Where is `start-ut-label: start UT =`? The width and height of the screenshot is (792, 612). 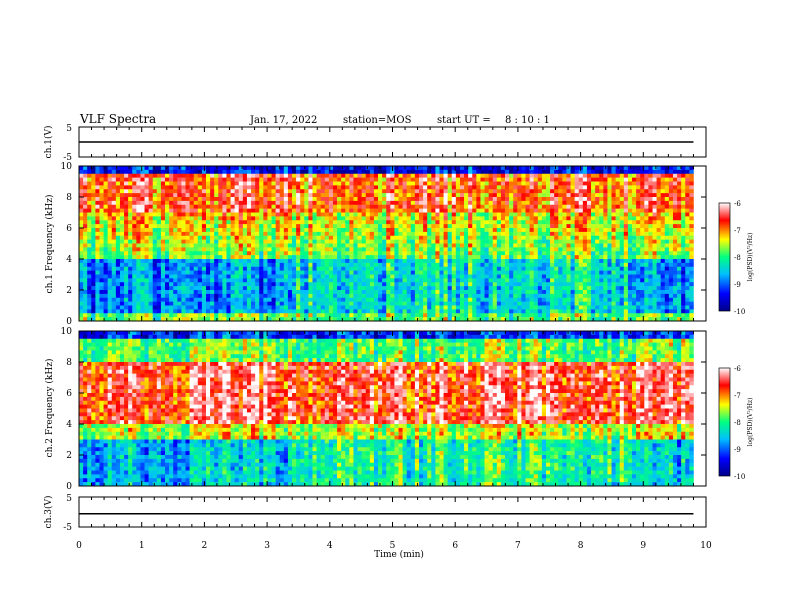
start-ut-label: start UT = is located at coordinates (464, 120).